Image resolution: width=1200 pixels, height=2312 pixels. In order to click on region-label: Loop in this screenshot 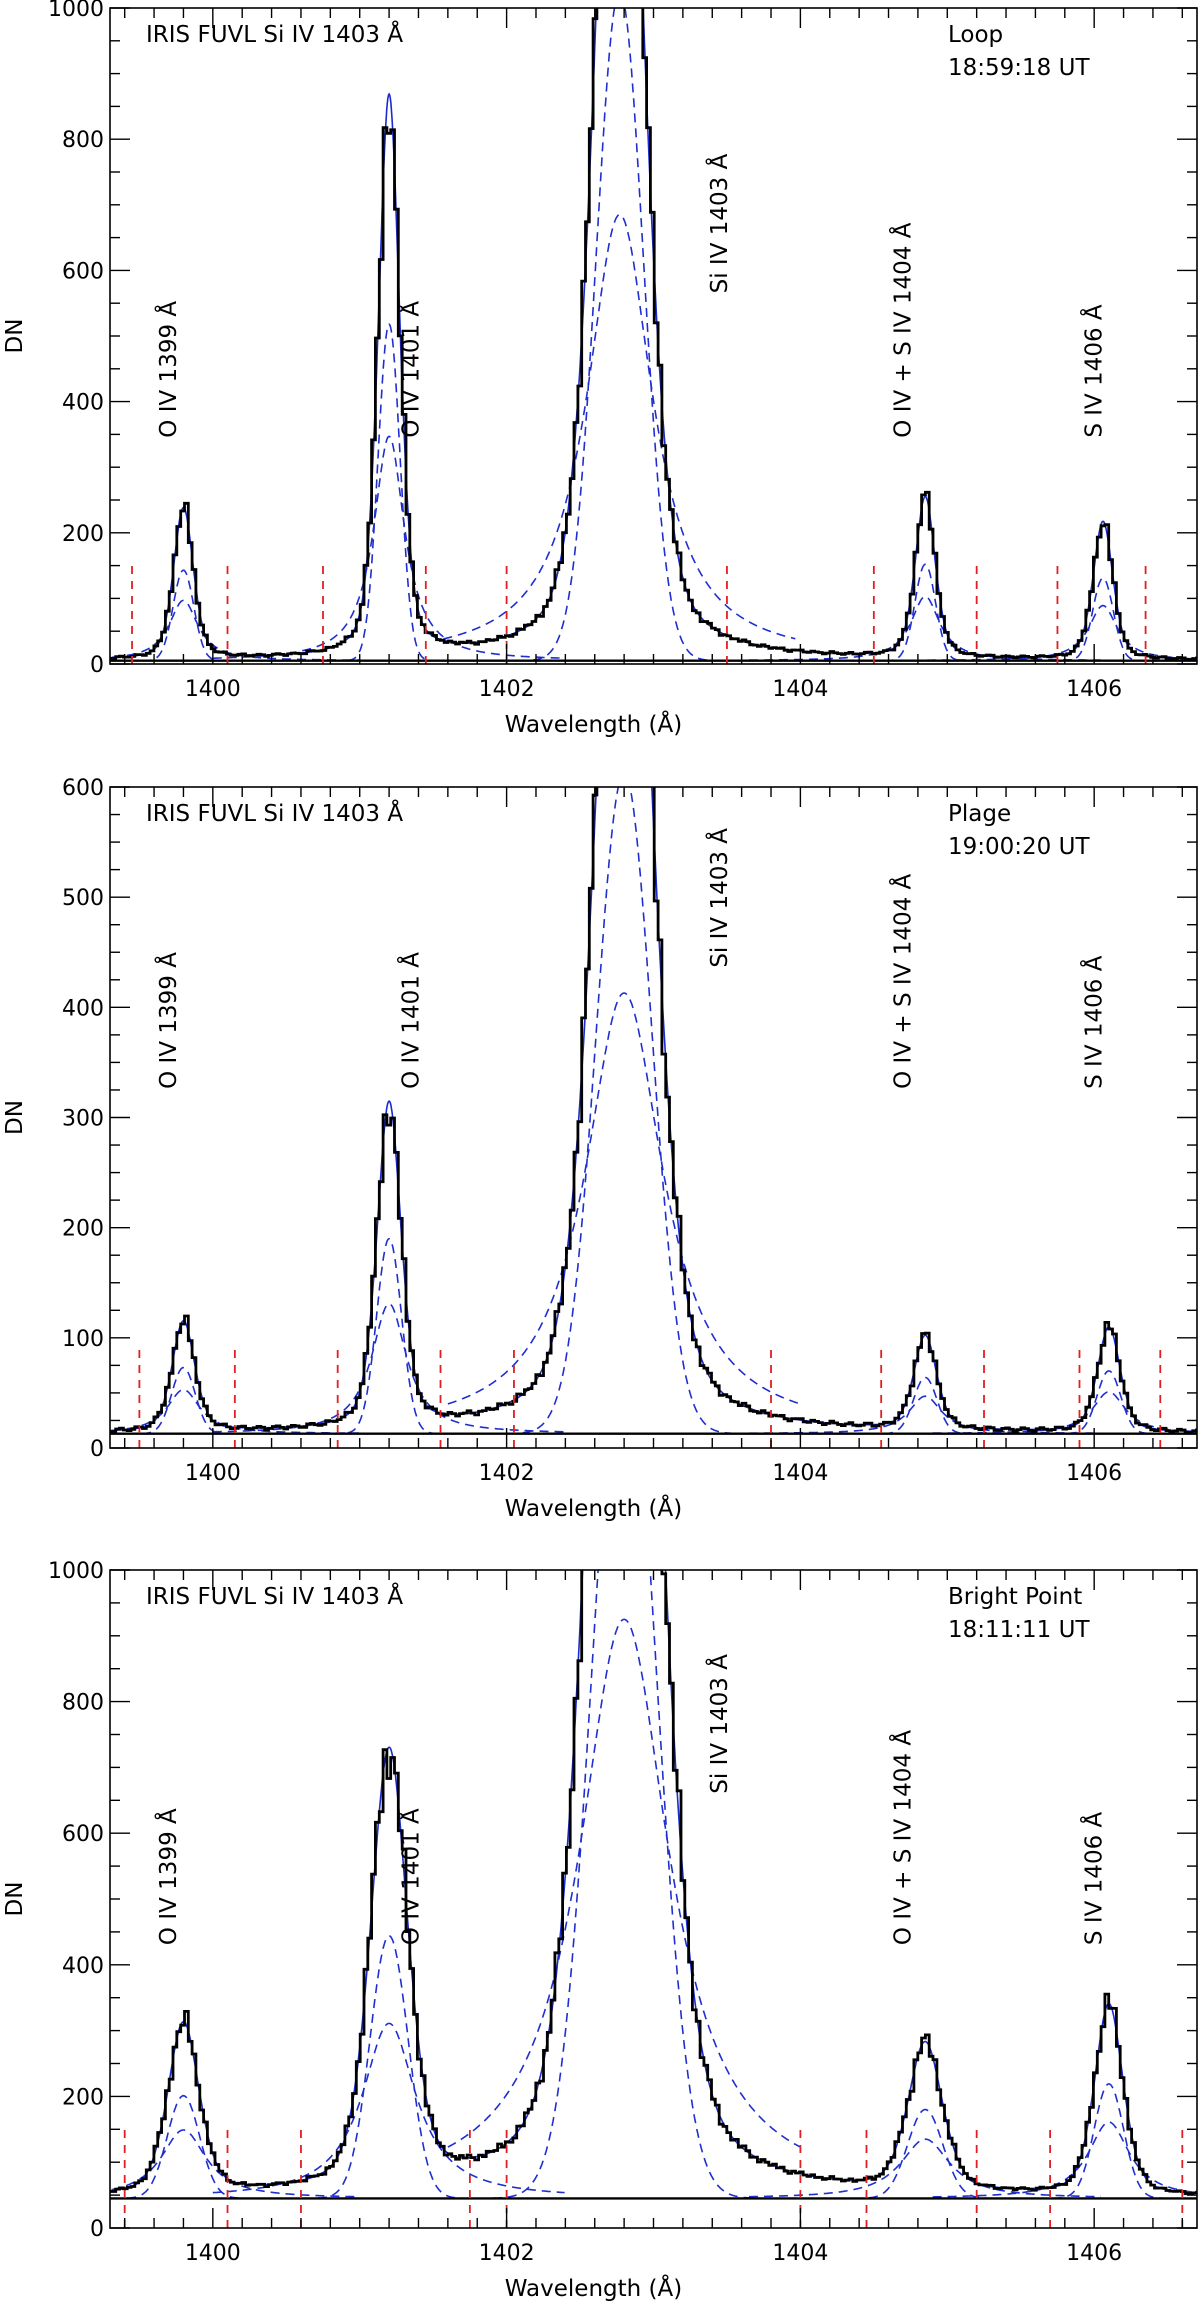, I will do `click(975, 35)`.